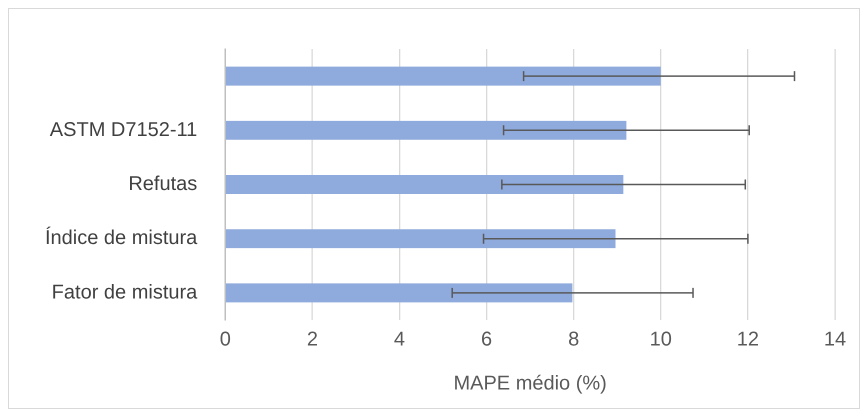 The image size is (868, 417). What do you see at coordinates (400, 339) in the screenshot?
I see `x-tick-label: 4` at bounding box center [400, 339].